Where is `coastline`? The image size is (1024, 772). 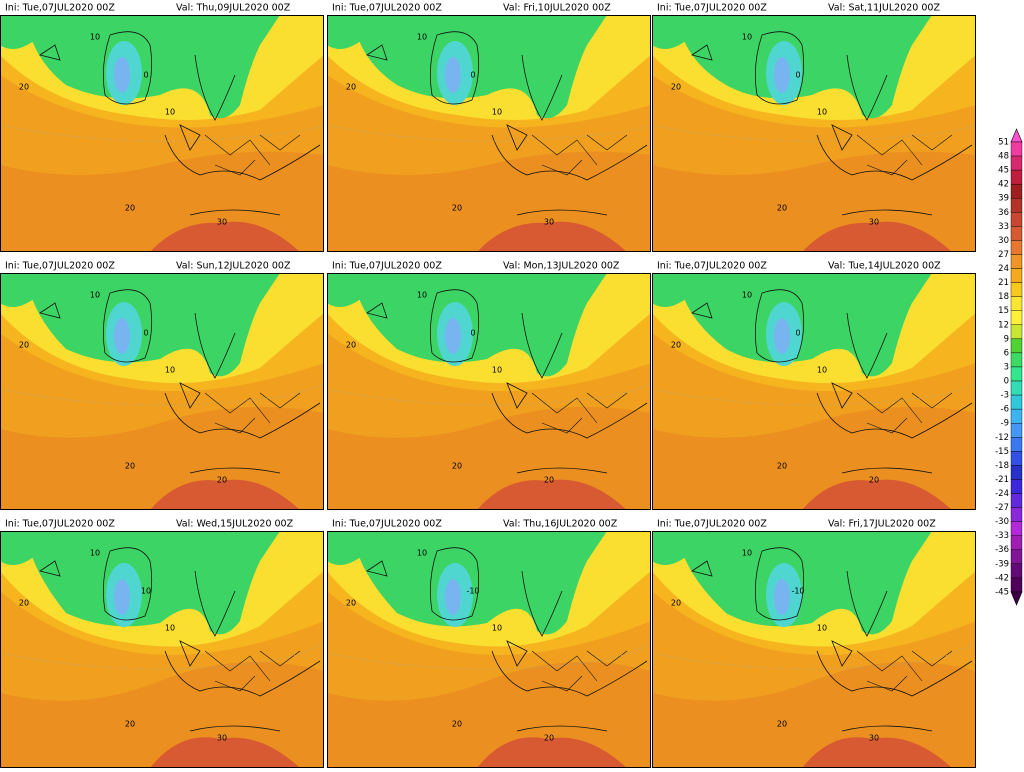
coastline is located at coordinates (180, 123).